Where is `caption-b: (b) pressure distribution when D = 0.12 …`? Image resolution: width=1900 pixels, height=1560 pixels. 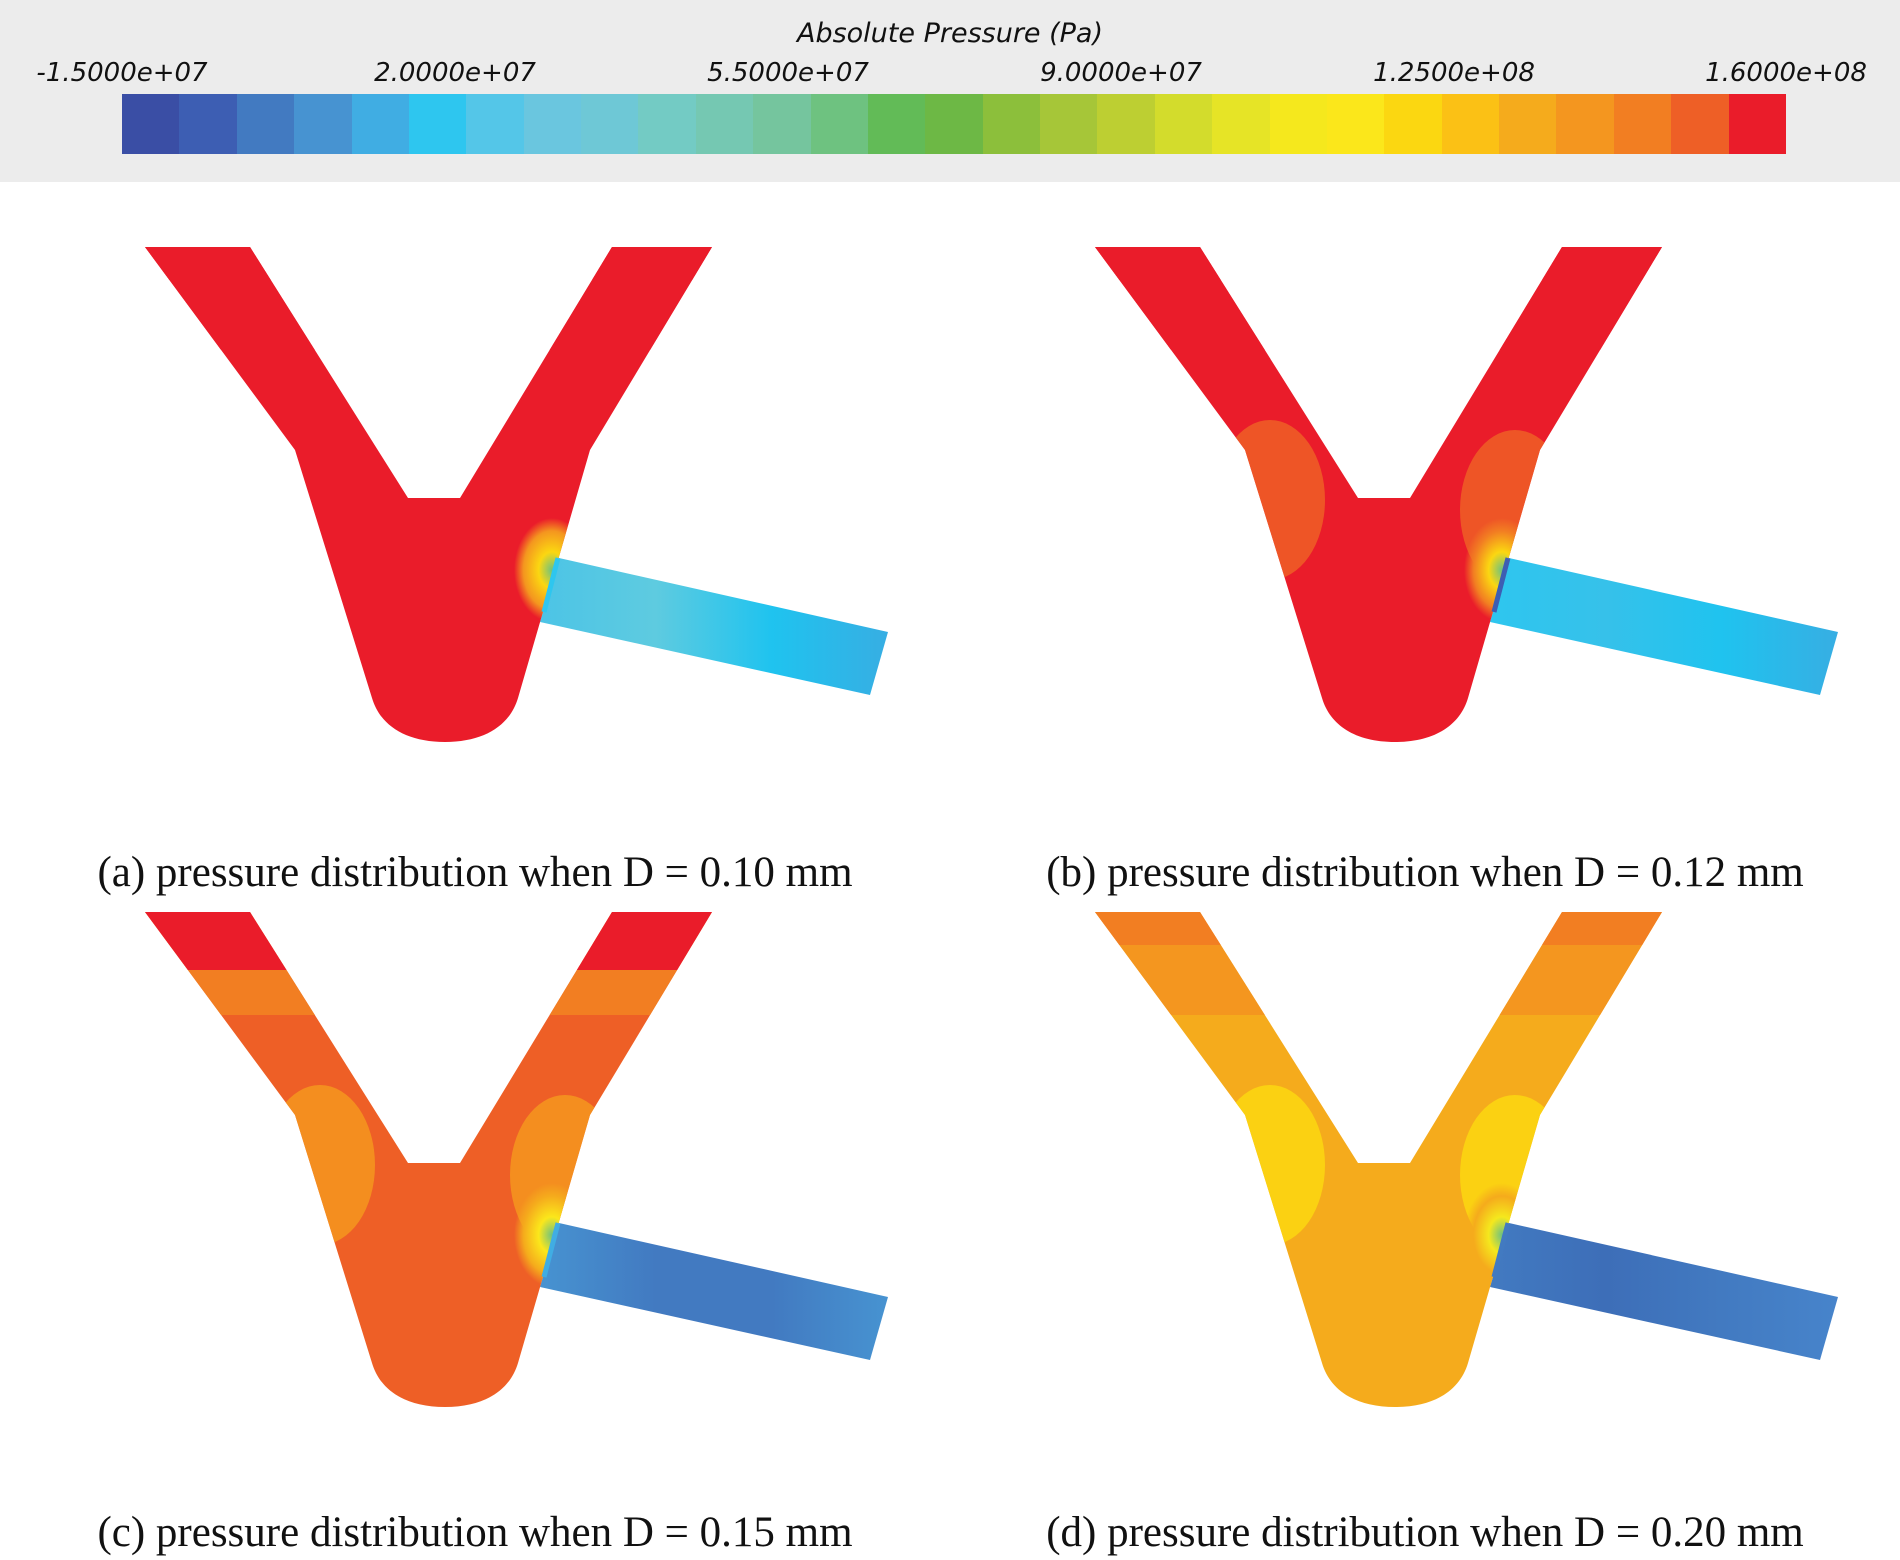
caption-b: (b) pressure distribution when D = 0.12 … is located at coordinates (1425, 872).